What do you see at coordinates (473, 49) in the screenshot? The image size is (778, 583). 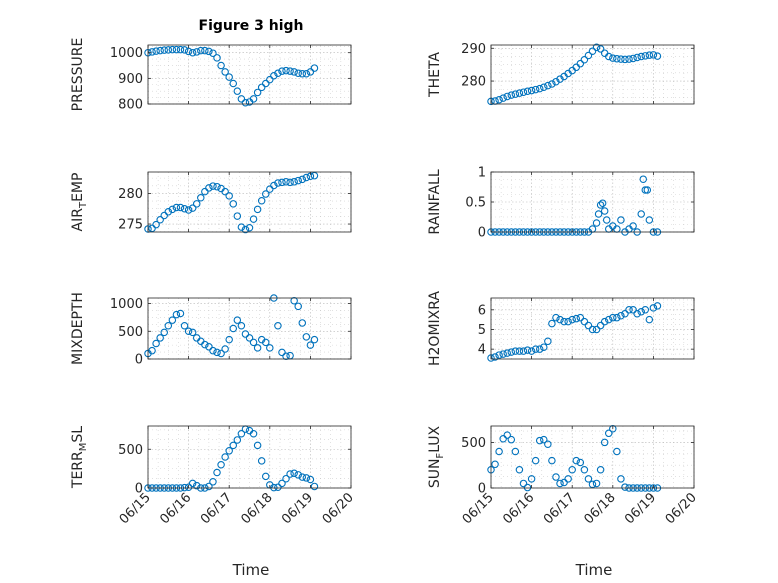 I see `y-tick-label: 290` at bounding box center [473, 49].